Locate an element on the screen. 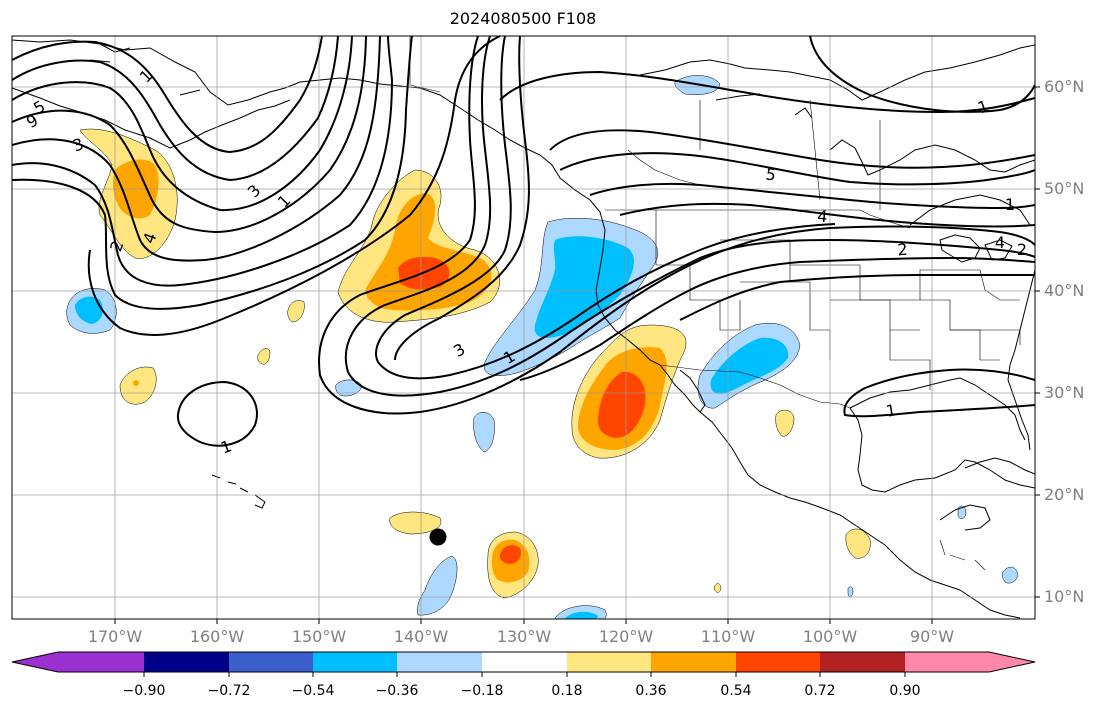 This screenshot has height=712, width=1105. lat-label-50n: 50°N is located at coordinates (1064, 188).